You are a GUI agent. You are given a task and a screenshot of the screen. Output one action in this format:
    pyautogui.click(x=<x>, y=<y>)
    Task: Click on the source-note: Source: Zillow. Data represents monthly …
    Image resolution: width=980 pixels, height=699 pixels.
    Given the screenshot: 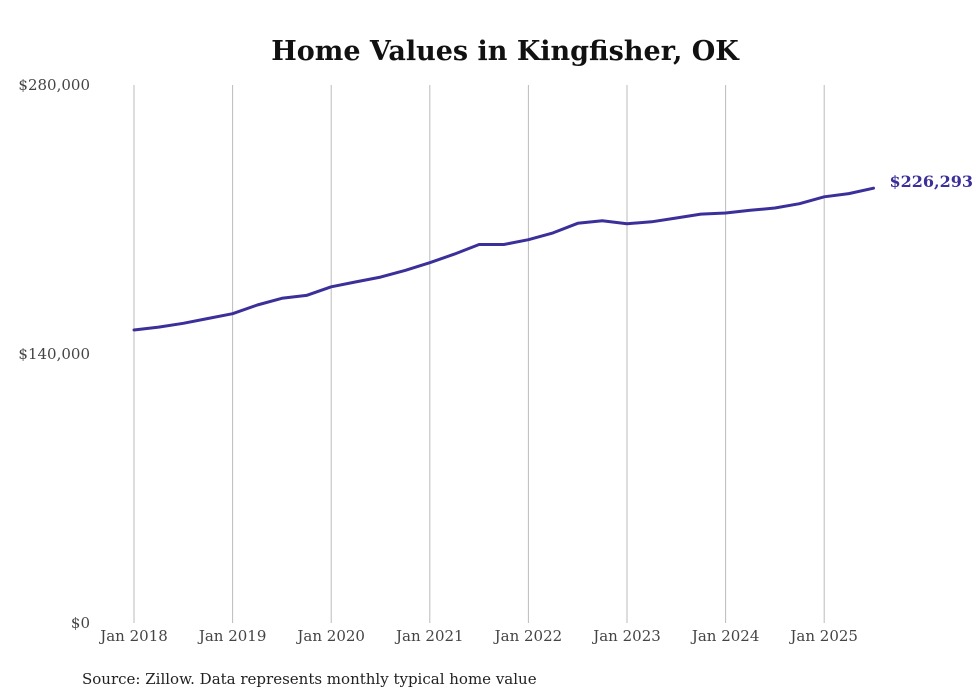 What is the action you would take?
    pyautogui.click(x=309, y=679)
    